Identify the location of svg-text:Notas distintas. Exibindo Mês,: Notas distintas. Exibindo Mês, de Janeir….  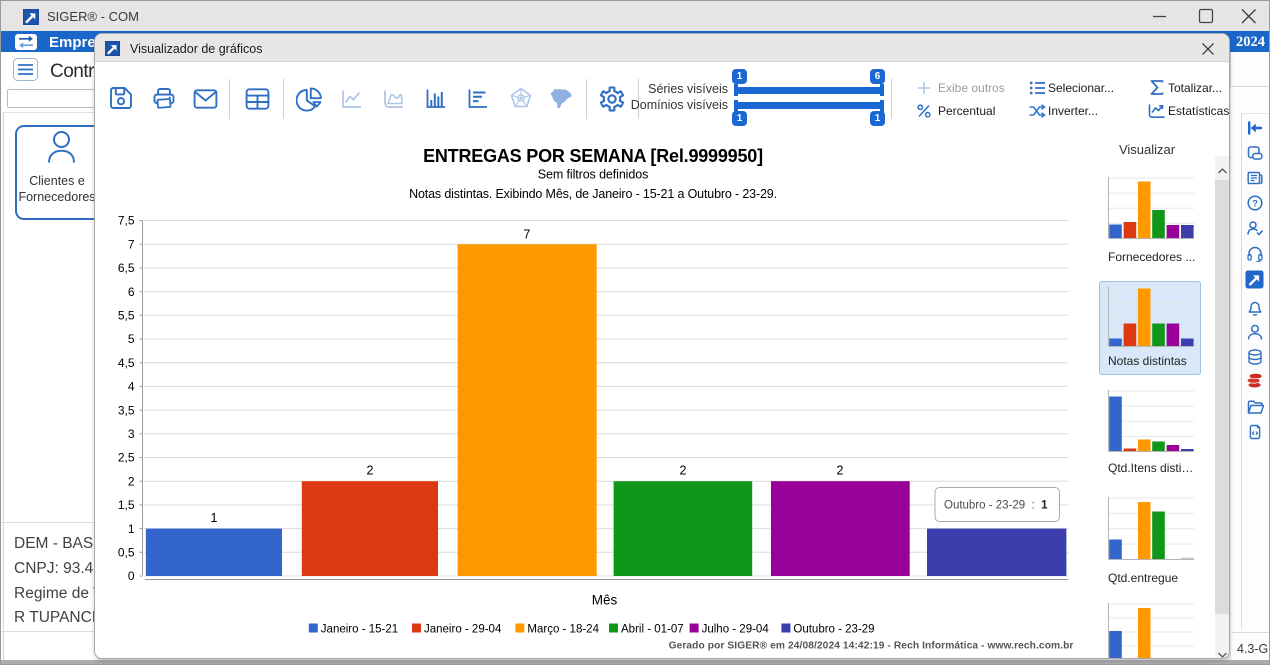
(593, 194).